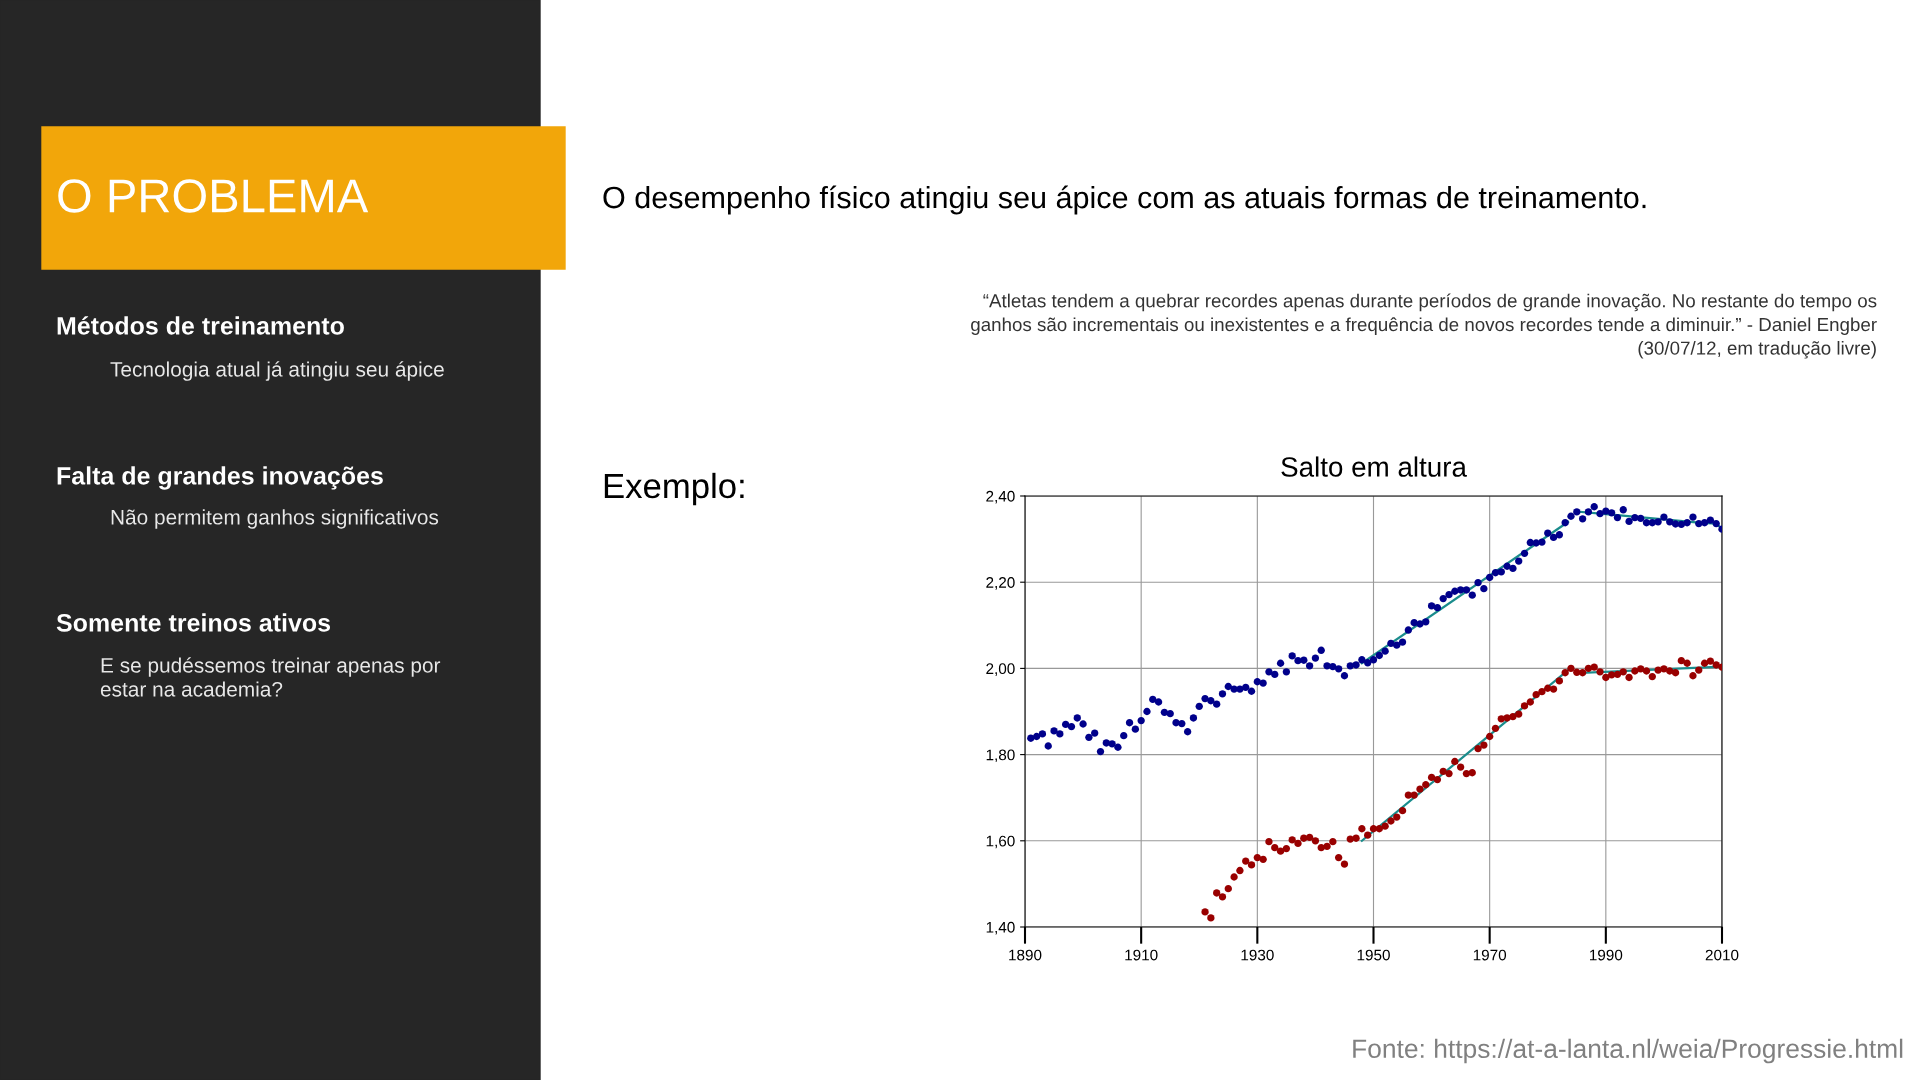 Image resolution: width=1920 pixels, height=1080 pixels. I want to click on y-tick-label: 1,40, so click(1000, 928).